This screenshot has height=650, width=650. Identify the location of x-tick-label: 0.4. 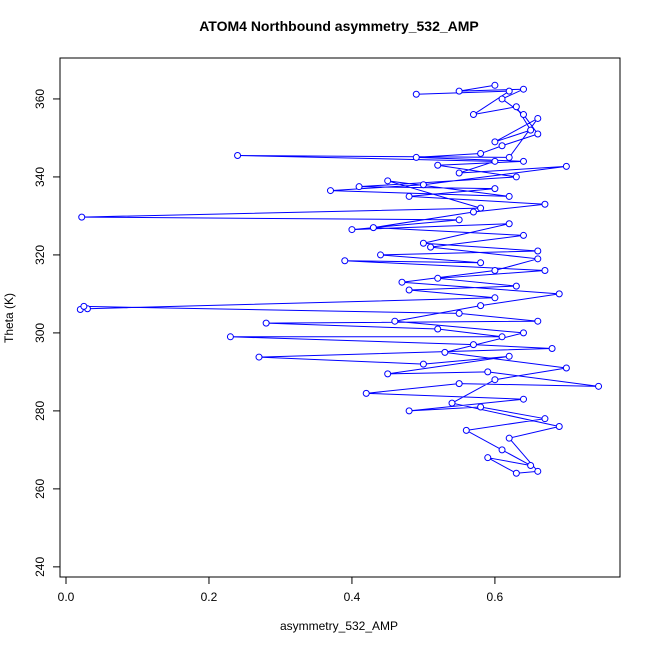
(352, 597).